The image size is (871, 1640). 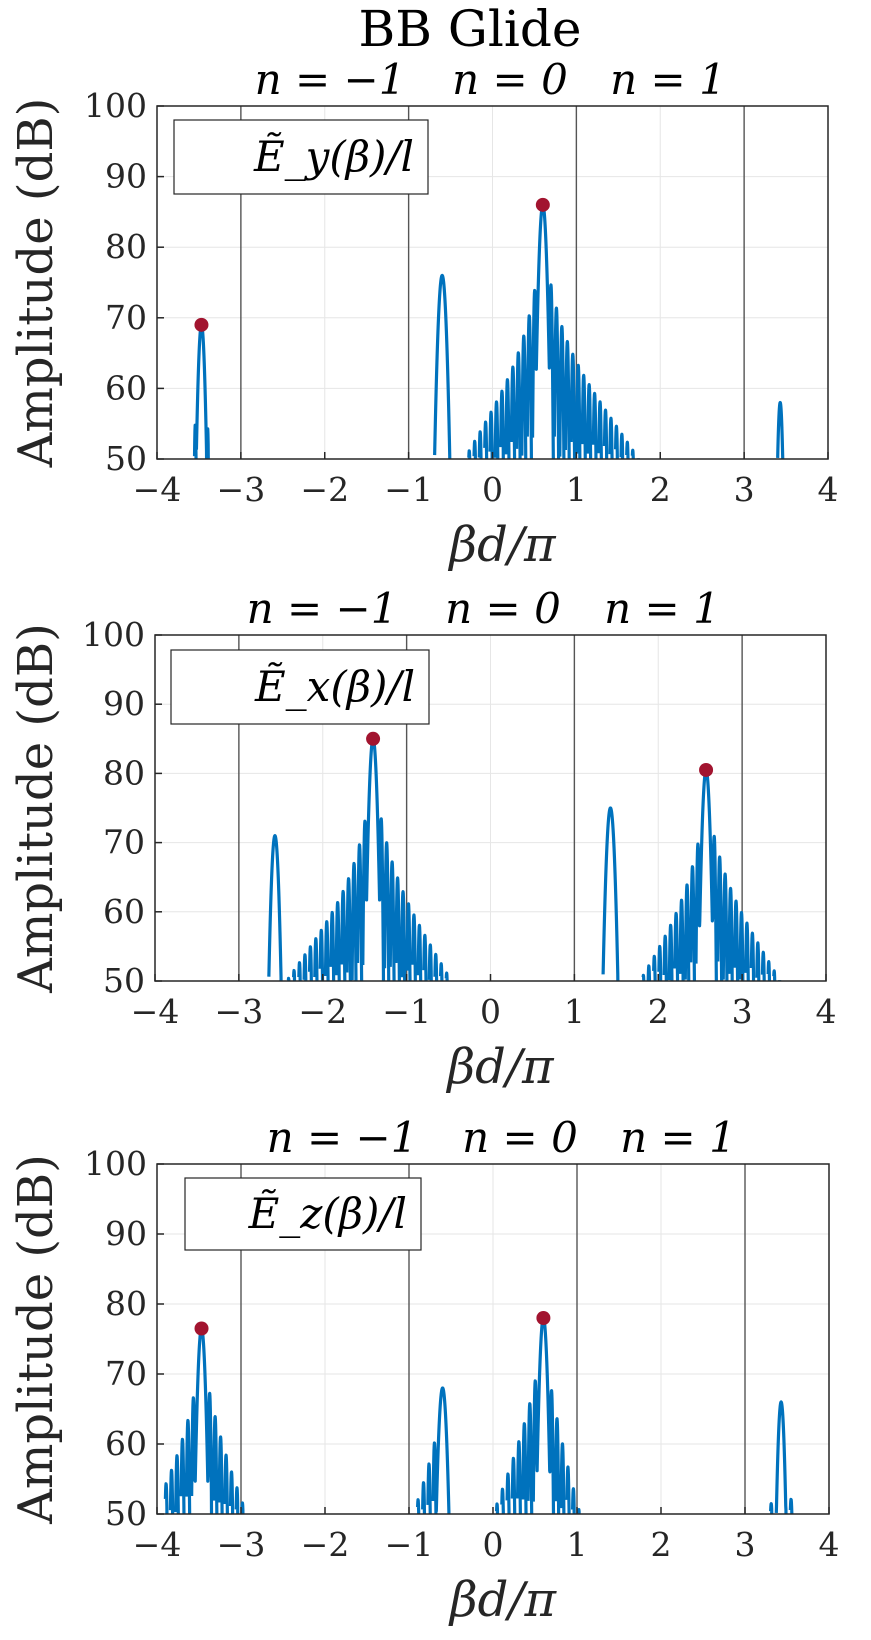 What do you see at coordinates (327, 1213) in the screenshot?
I see `legend-entry: Ẽ_z(β)/l` at bounding box center [327, 1213].